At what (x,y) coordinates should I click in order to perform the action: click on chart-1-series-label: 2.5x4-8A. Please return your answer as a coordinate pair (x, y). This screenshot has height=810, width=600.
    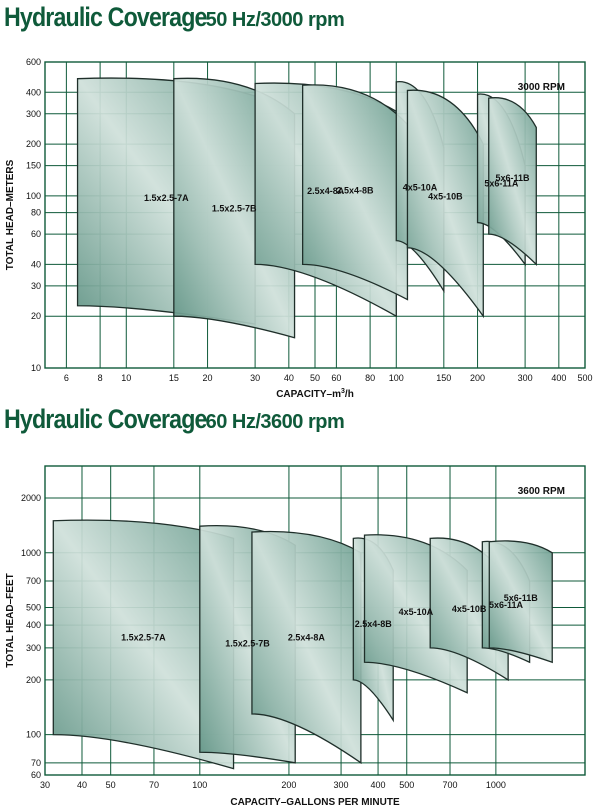
    Looking at the image, I should click on (326, 191).